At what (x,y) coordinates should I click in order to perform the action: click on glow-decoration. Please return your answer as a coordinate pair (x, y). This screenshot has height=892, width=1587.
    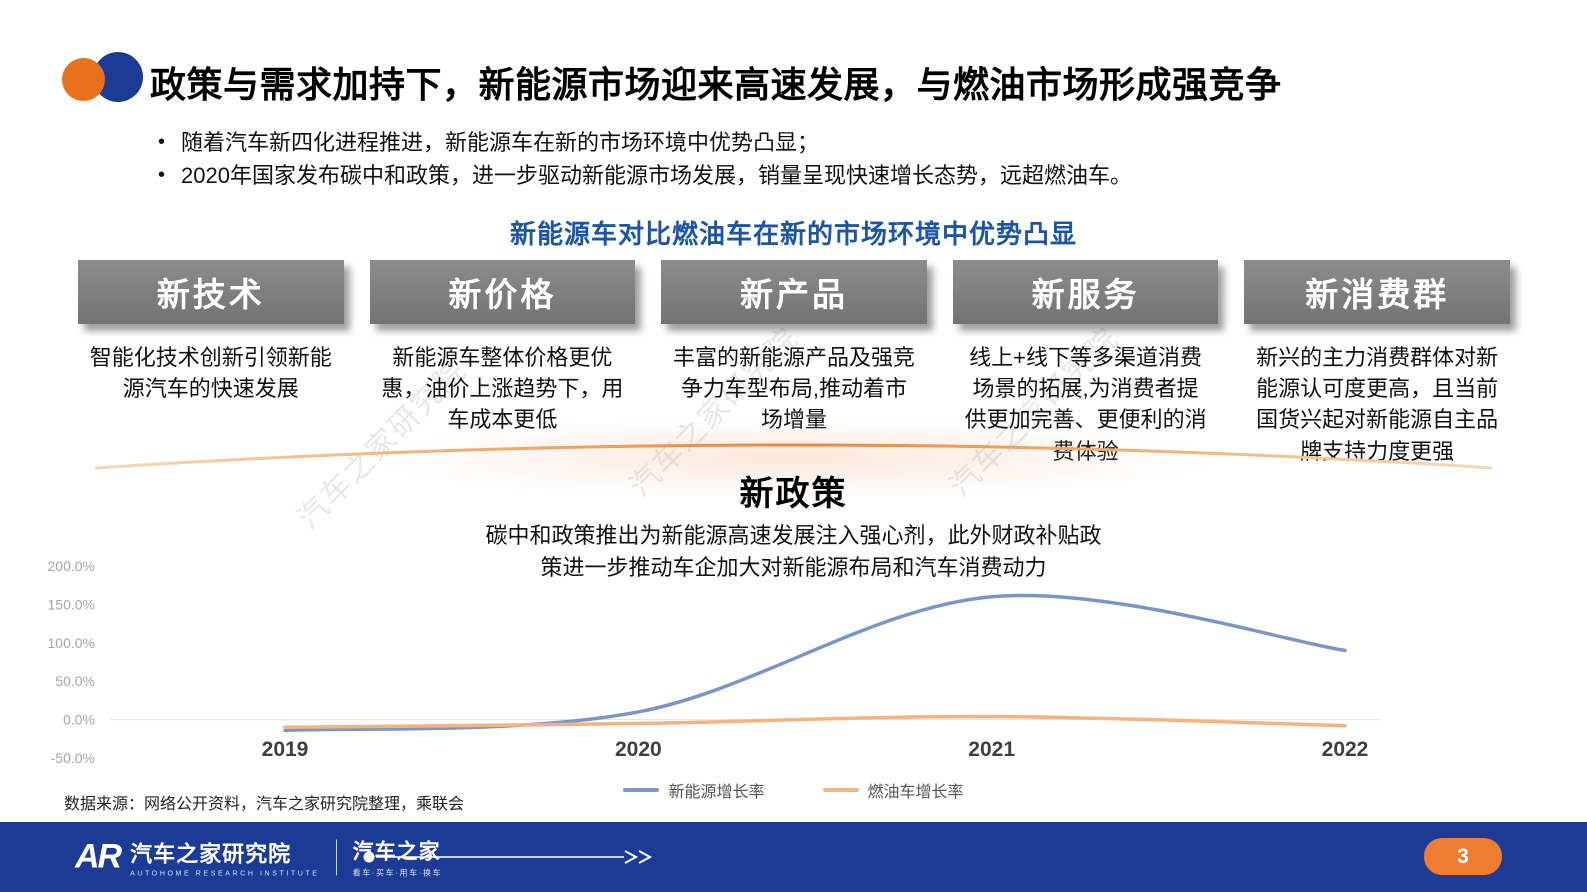
    Looking at the image, I should click on (793, 458).